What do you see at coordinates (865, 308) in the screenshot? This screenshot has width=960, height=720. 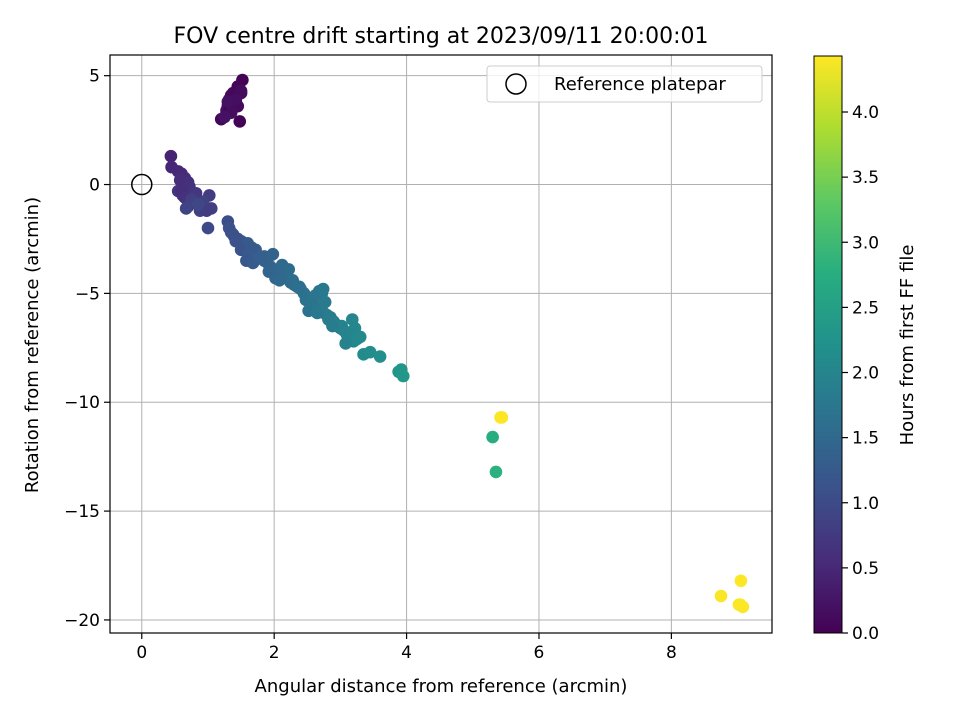 I see `colorbar-tick-label: 2.5` at bounding box center [865, 308].